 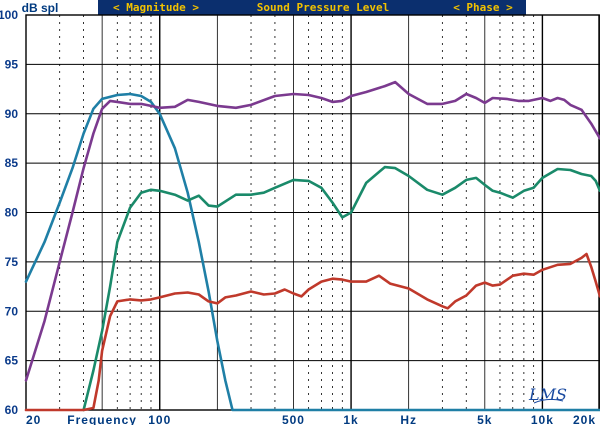 I want to click on x-tick-label: Hz, so click(x=408, y=419).